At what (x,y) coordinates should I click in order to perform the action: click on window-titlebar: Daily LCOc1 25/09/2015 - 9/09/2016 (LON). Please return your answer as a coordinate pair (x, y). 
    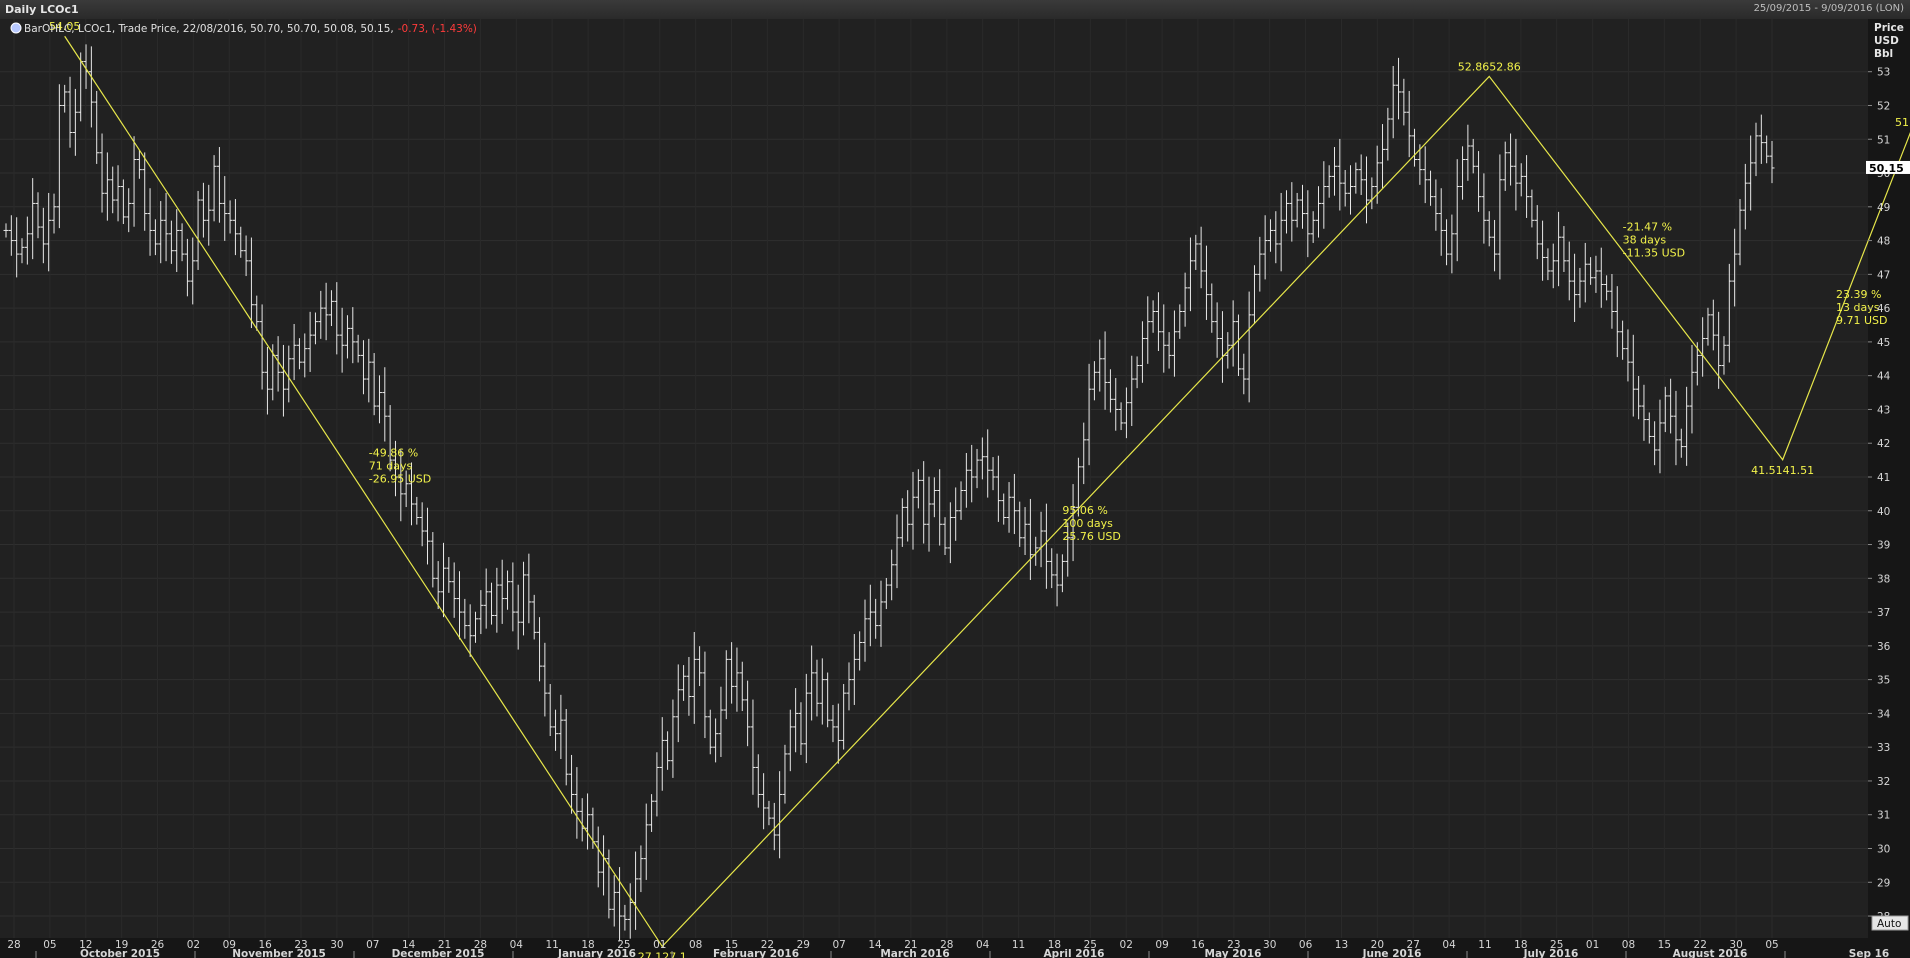
    Looking at the image, I should click on (955, 10).